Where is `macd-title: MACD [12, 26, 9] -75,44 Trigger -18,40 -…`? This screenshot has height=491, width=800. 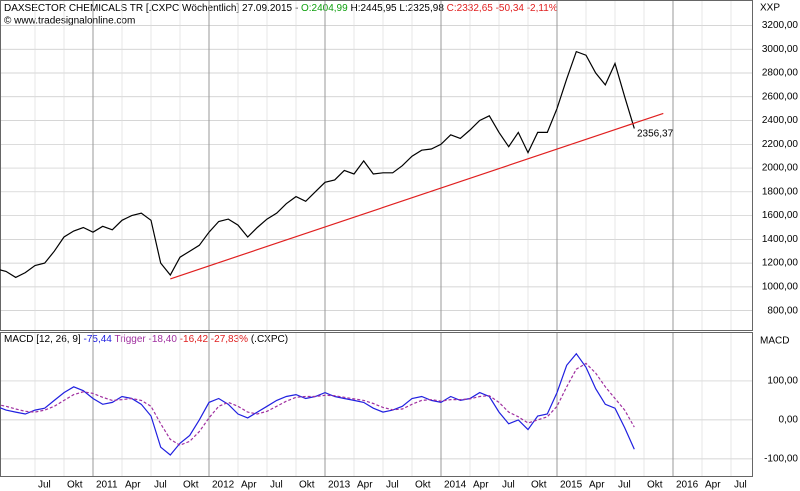
macd-title: MACD [12, 26, 9] -75,44 Trigger -18,40 -… is located at coordinates (146, 339).